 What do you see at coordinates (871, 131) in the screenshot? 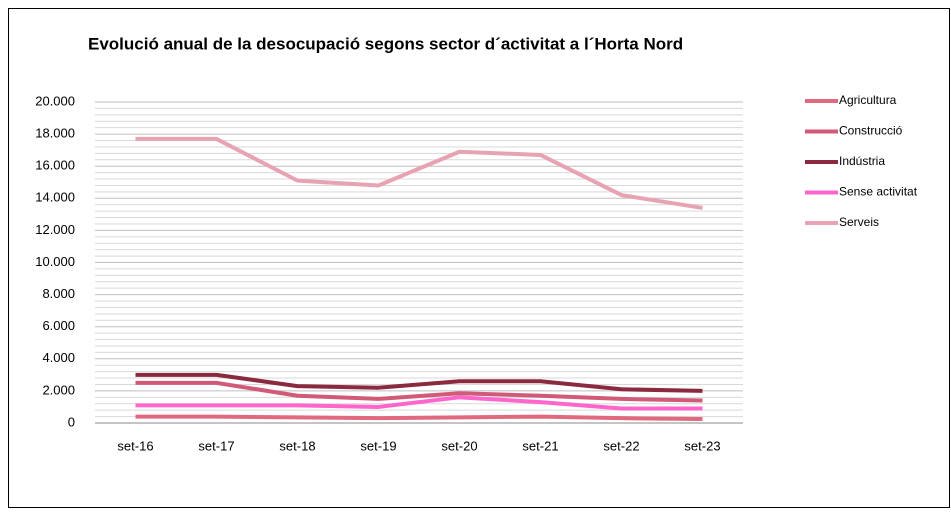
I see `legend-label: Construcció` at bounding box center [871, 131].